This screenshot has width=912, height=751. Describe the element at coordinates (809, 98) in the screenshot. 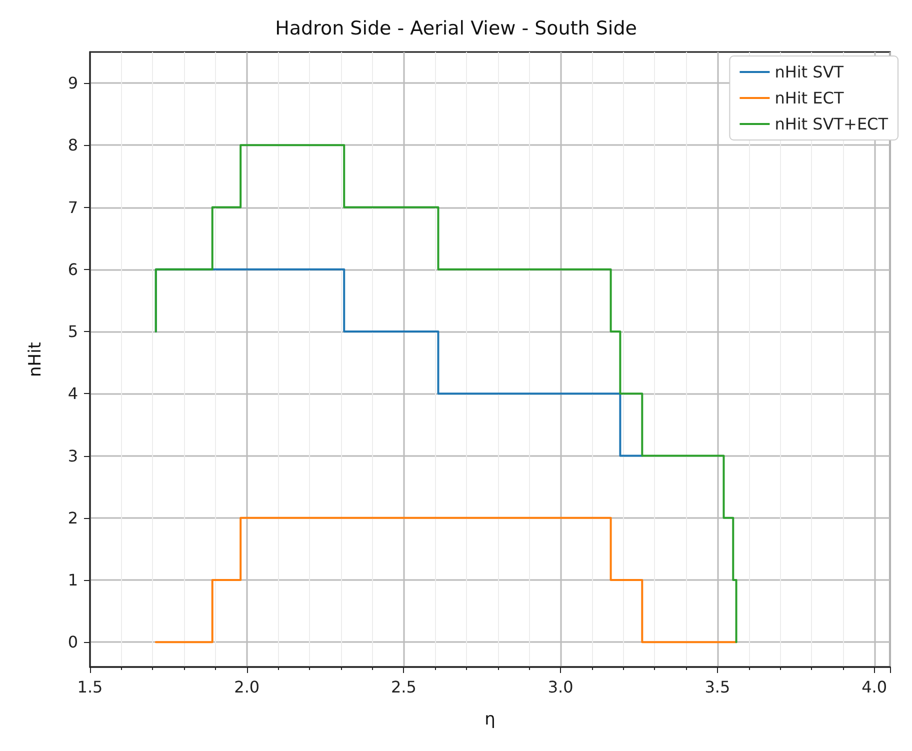

I see `legend-label: nHit ECT` at that location.